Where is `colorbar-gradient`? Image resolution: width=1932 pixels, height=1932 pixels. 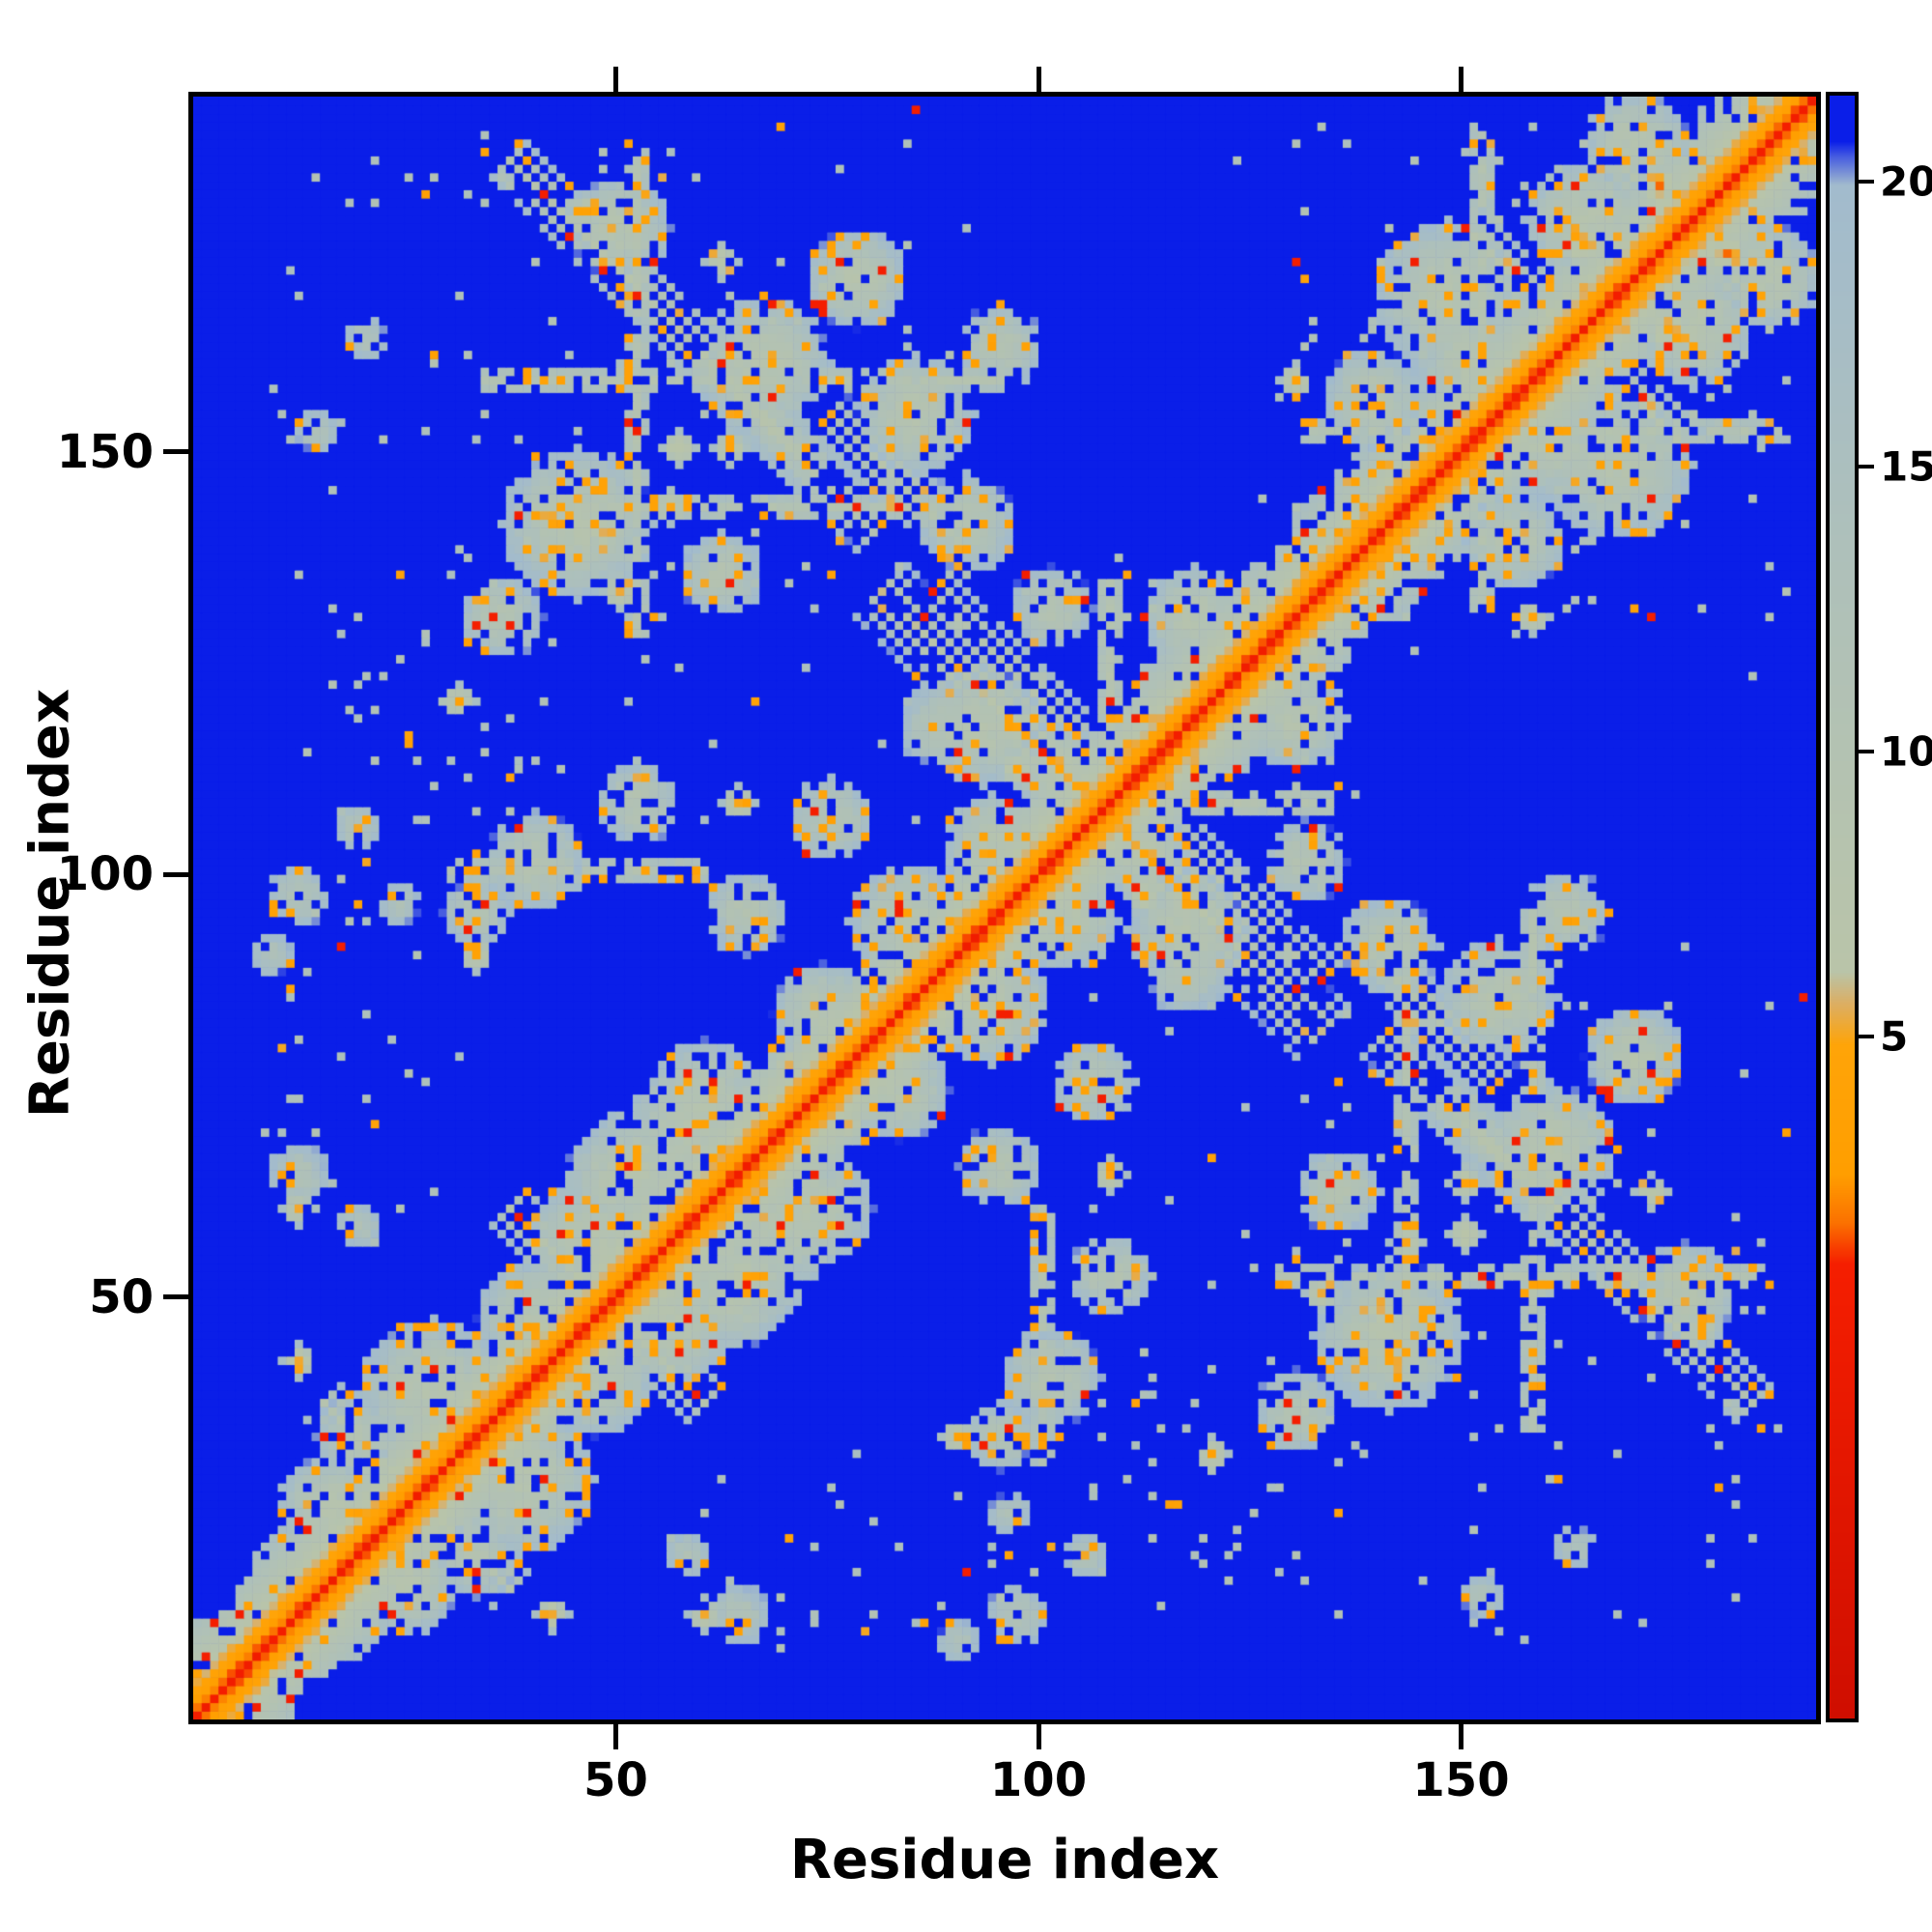
colorbar-gradient is located at coordinates (1842, 907).